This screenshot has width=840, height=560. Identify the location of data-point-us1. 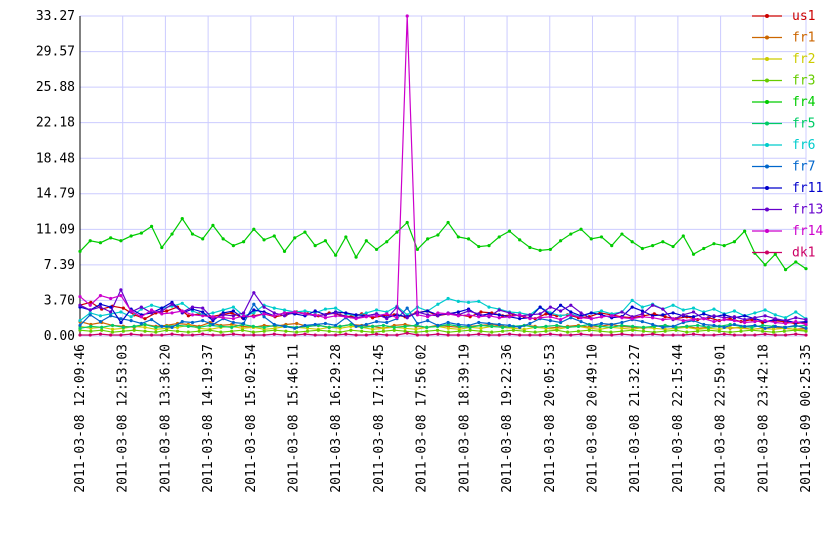
(145, 319).